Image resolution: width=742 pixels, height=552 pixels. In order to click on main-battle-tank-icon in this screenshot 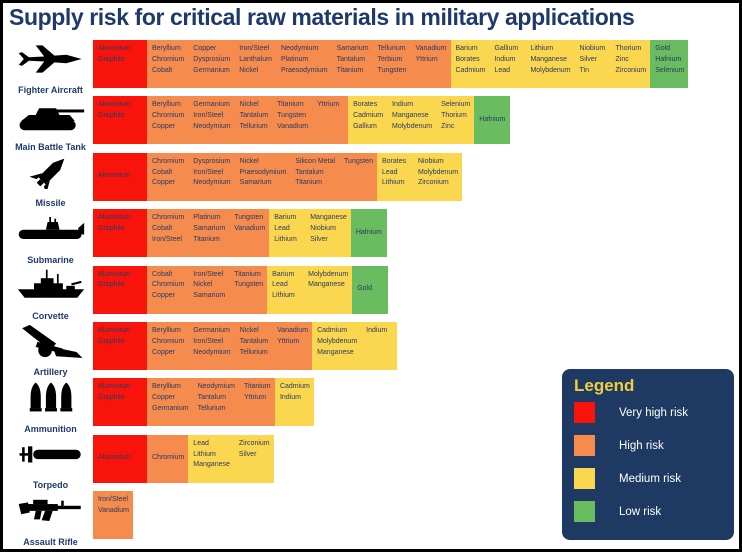, I will do `click(51, 115)`.